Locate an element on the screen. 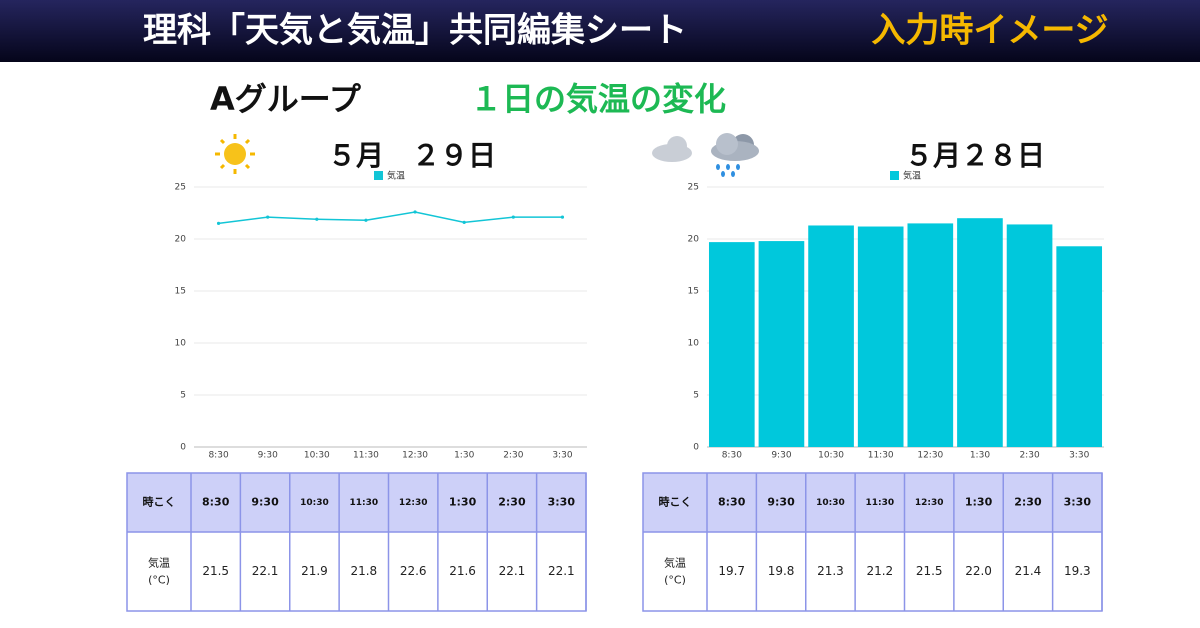 Image resolution: width=1200 pixels, height=628 pixels. table-temp: 19.7 is located at coordinates (731, 571).